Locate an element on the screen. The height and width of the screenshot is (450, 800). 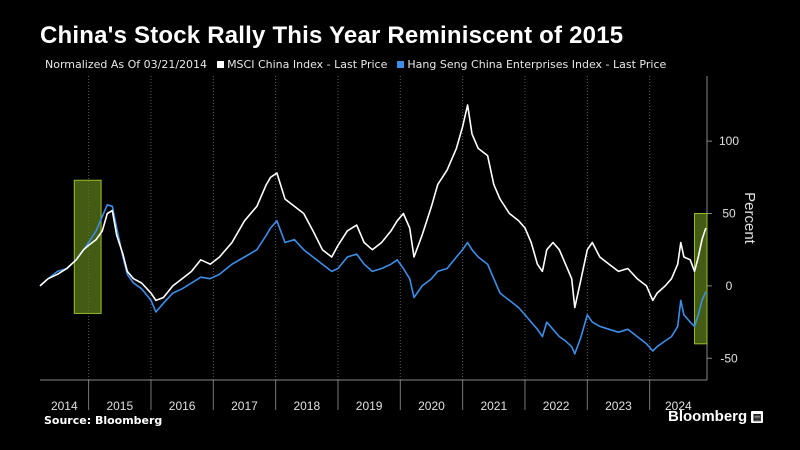
x-tick-label: 2020 is located at coordinates (431, 406).